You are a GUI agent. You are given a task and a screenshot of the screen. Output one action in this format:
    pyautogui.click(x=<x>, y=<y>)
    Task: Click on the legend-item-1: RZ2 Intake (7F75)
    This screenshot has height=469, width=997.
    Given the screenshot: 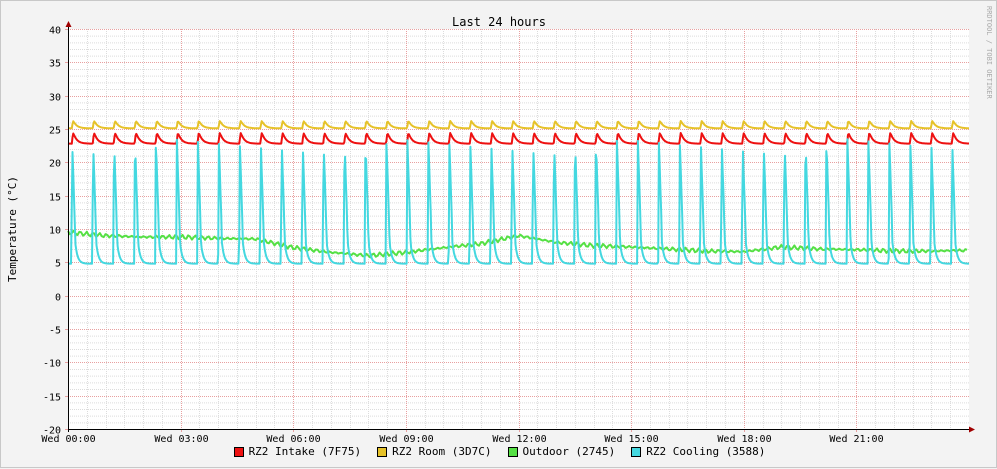 What is the action you would take?
    pyautogui.click(x=297, y=451)
    